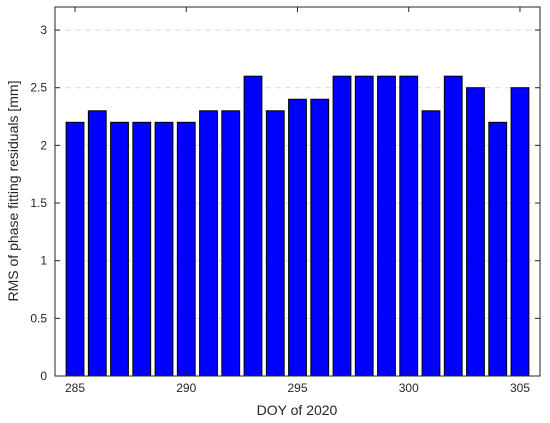  What do you see at coordinates (520, 388) in the screenshot?
I see `x-tick-label: 305` at bounding box center [520, 388].